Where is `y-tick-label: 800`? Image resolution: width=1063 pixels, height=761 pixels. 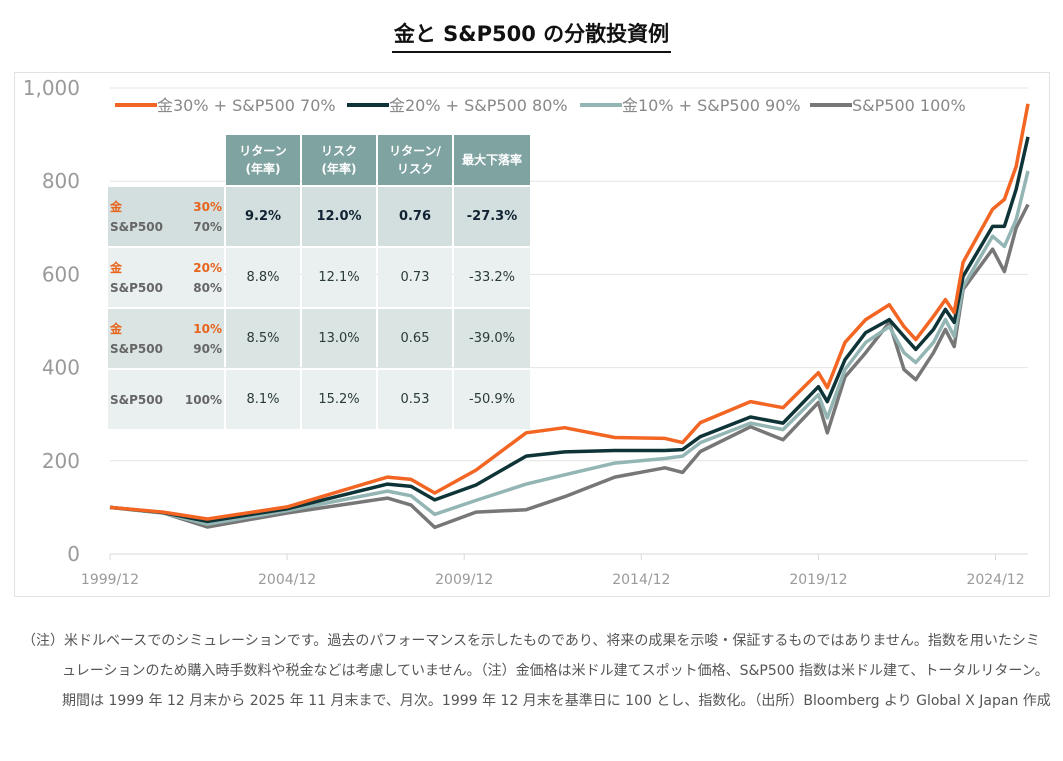
y-tick-label: 800 is located at coordinates (61, 181).